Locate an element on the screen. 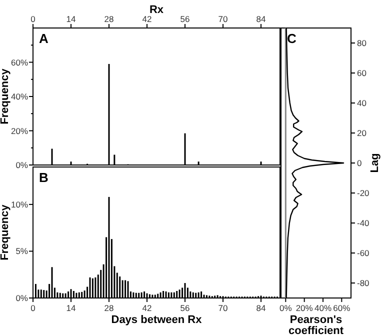 This screenshot has height=336, width=381. y-tick-label: 20% is located at coordinates (19, 131).